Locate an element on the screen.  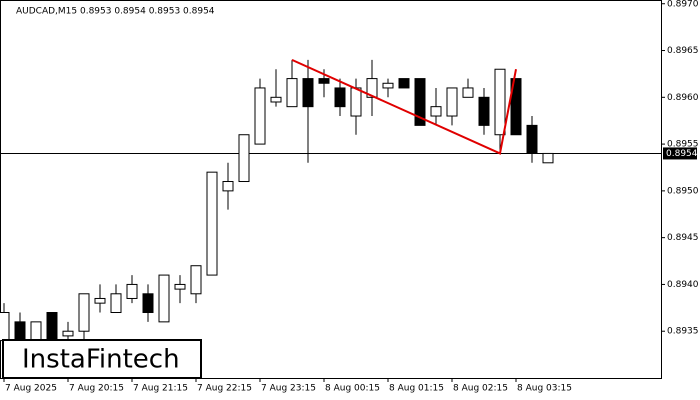
y-tick-label: 0.8935 is located at coordinates (683, 332).